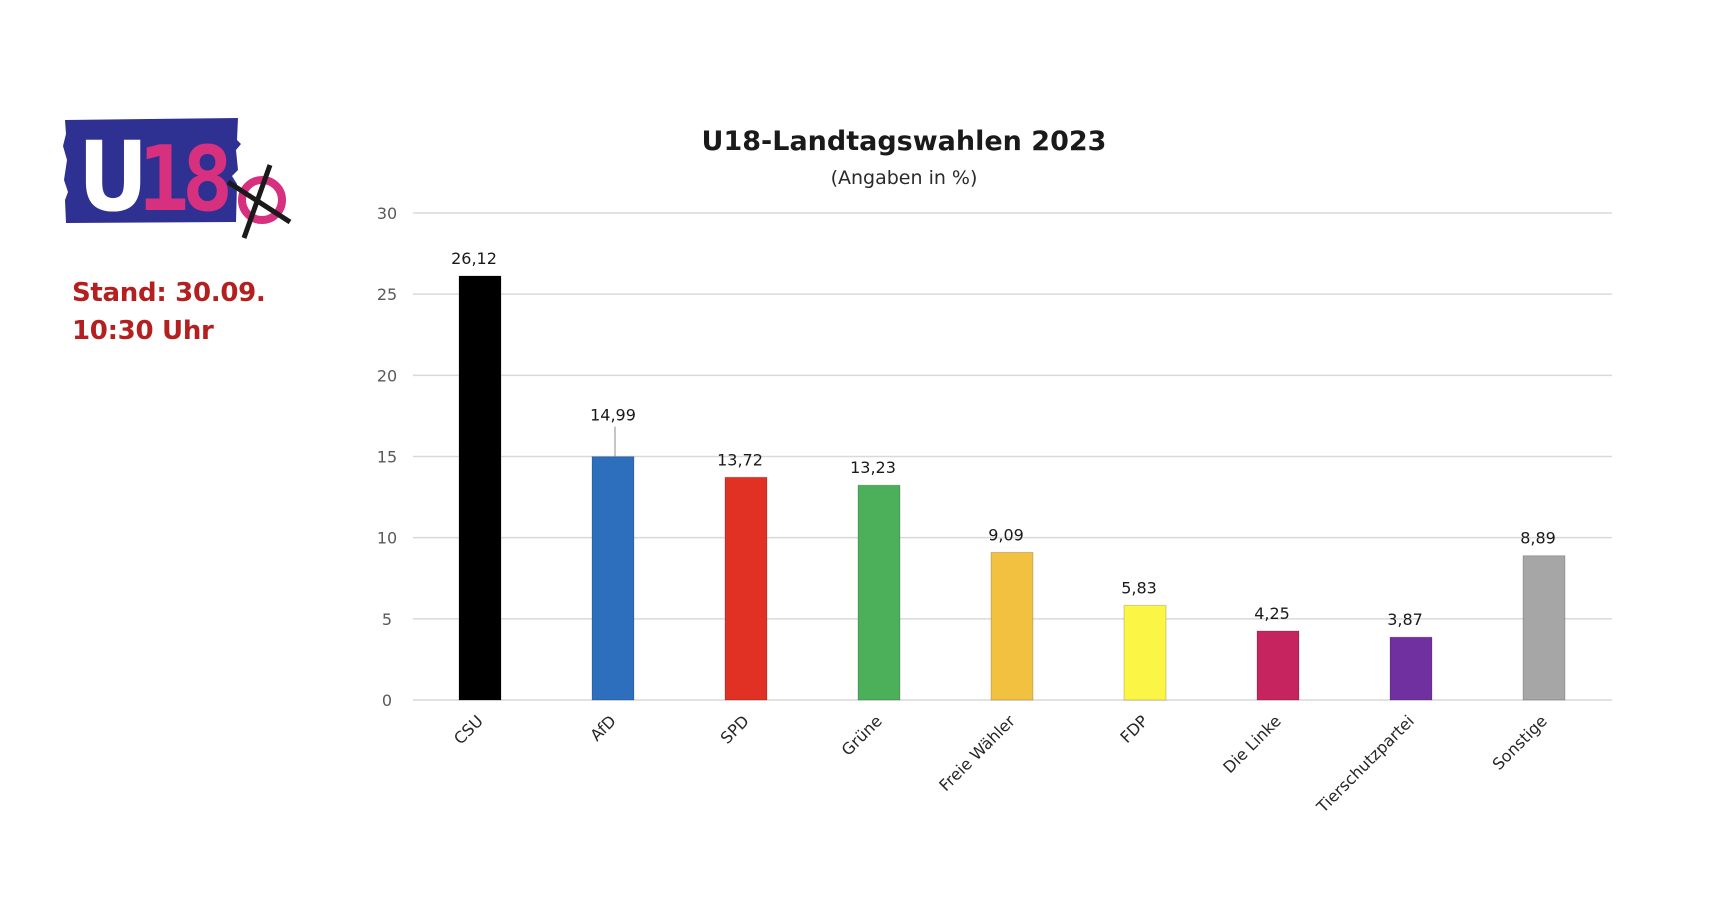 The width and height of the screenshot is (1714, 914). Describe the element at coordinates (1145, 652) in the screenshot. I see `bar-fdp` at that location.